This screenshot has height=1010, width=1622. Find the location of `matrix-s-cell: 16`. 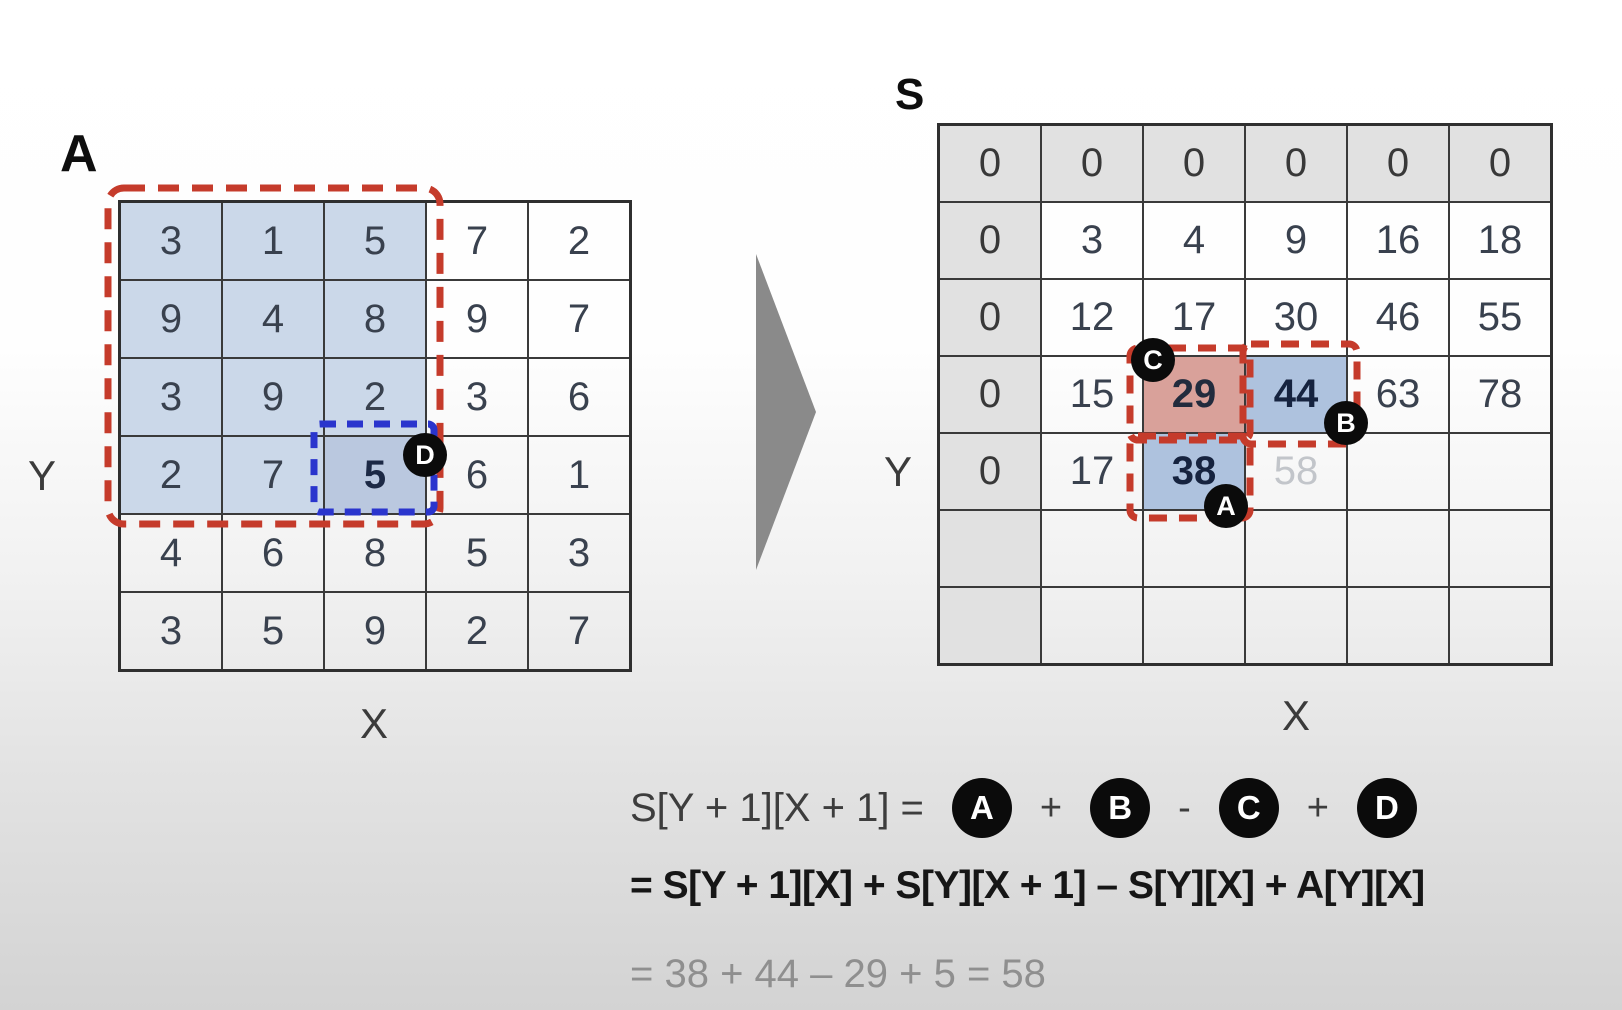

matrix-s-cell: 16 is located at coordinates (1398, 240).